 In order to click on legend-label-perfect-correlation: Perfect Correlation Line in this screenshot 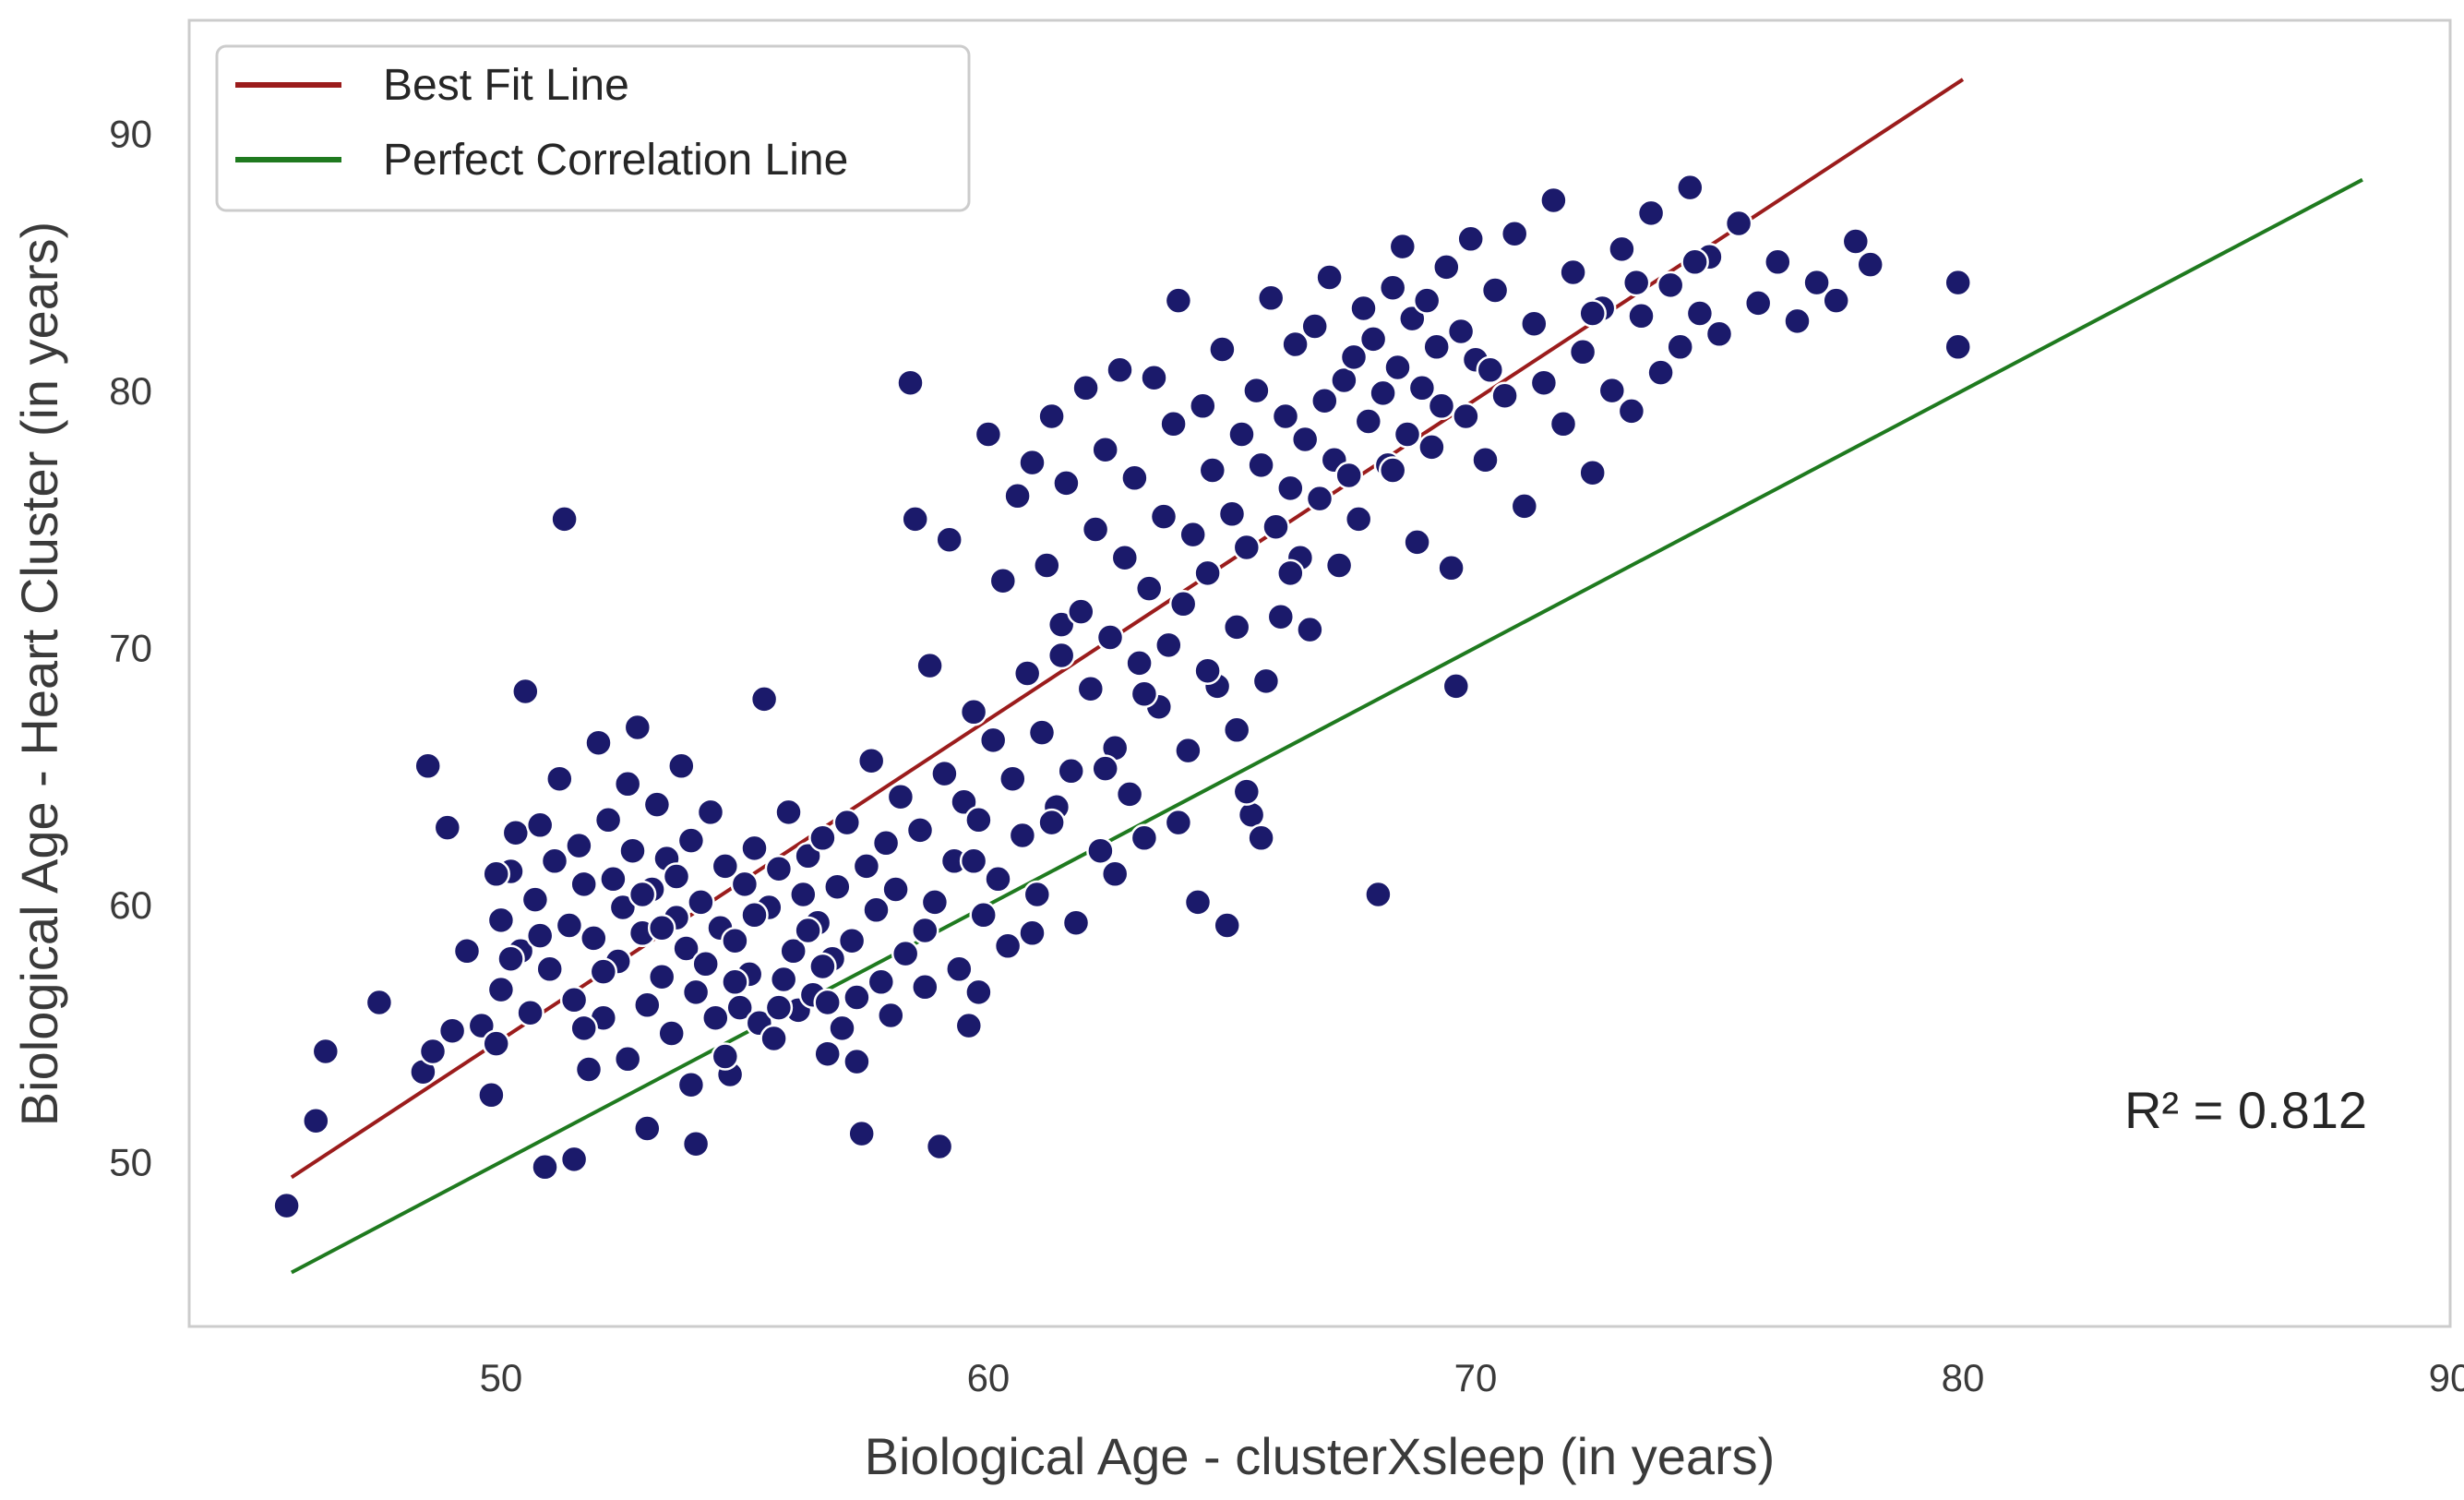, I will do `click(615, 160)`.